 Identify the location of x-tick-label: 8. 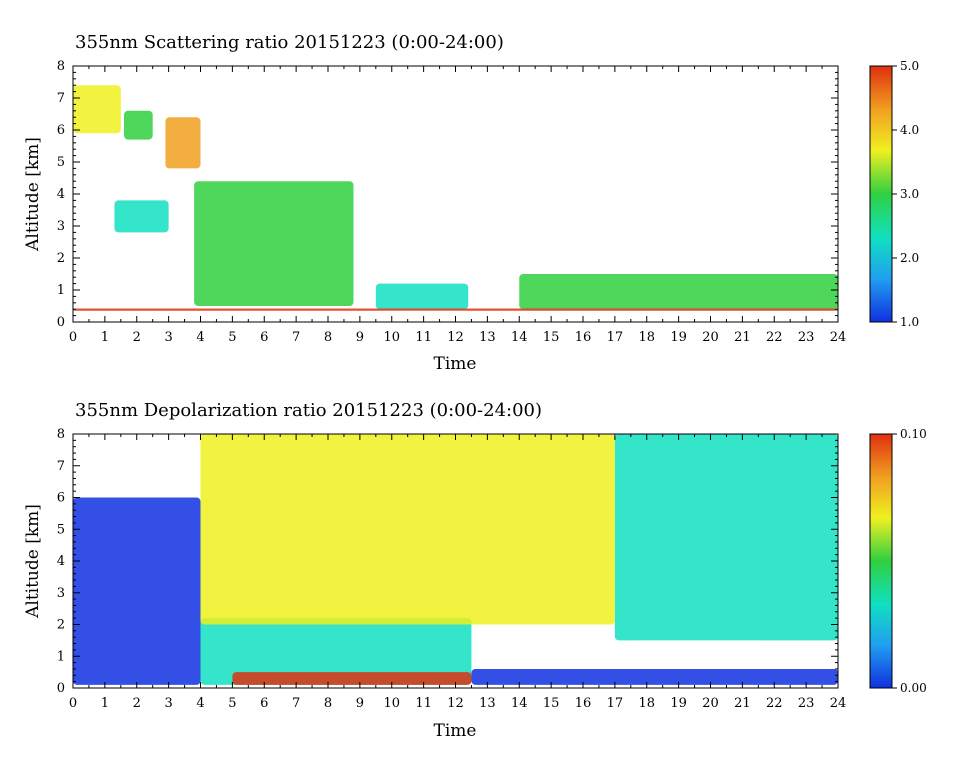
(328, 337).